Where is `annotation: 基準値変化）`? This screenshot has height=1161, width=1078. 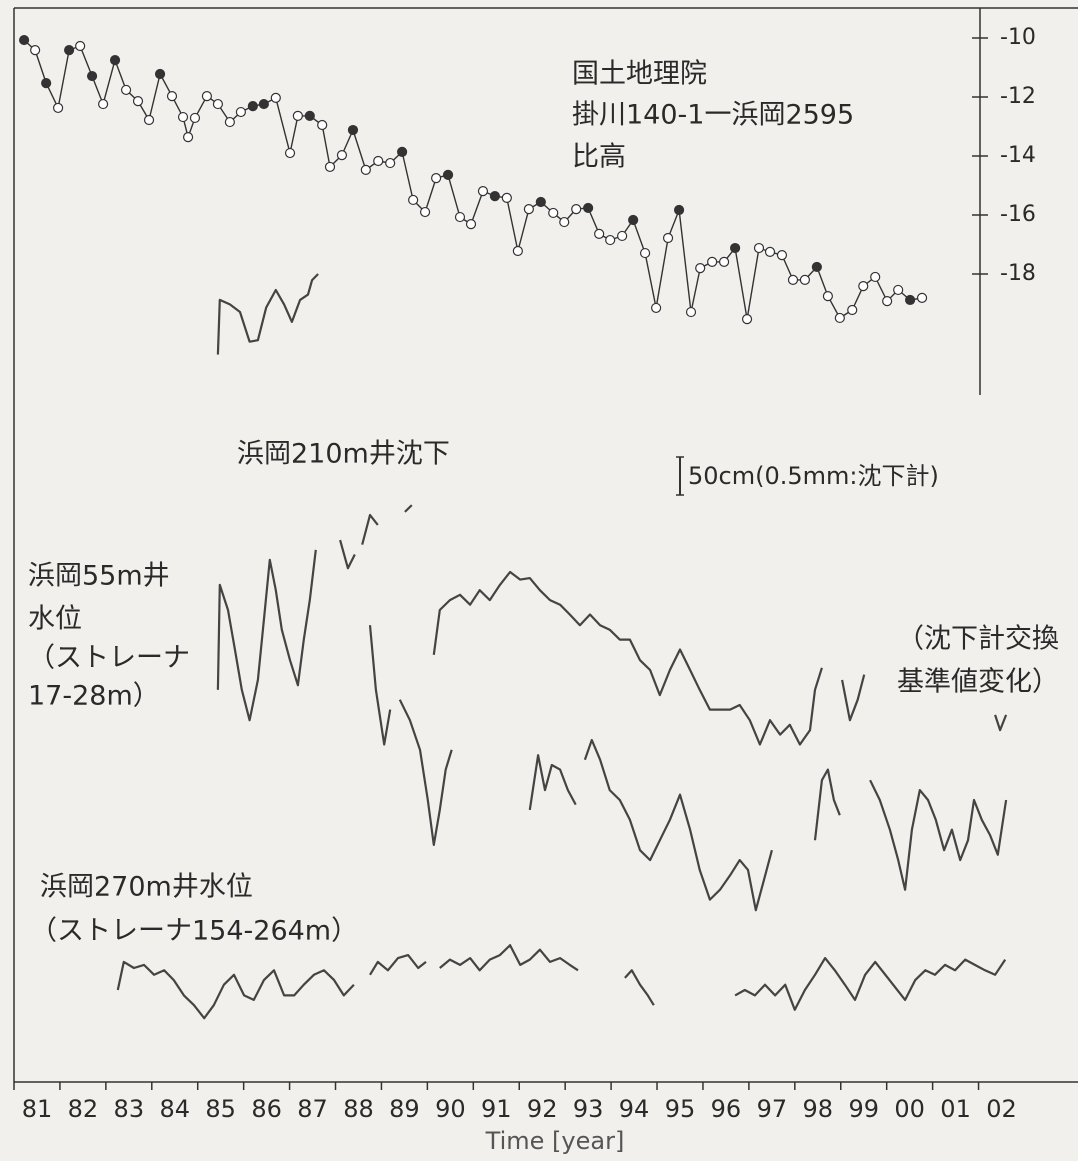 annotation: 基準値変化） is located at coordinates (978, 682).